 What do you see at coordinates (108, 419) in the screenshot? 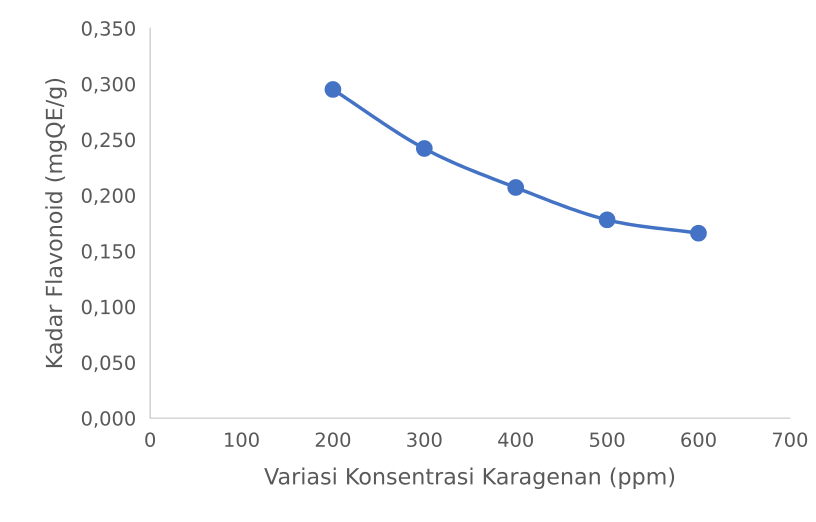
I see `y-tick-label: 0,000` at bounding box center [108, 419].